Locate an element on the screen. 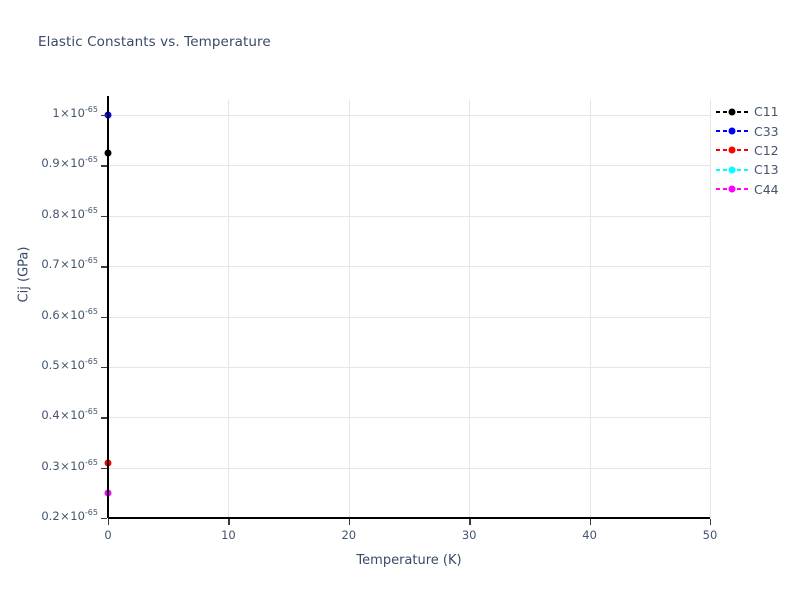 This screenshot has height=600, width=800. y-axis-spine is located at coordinates (108, 307).